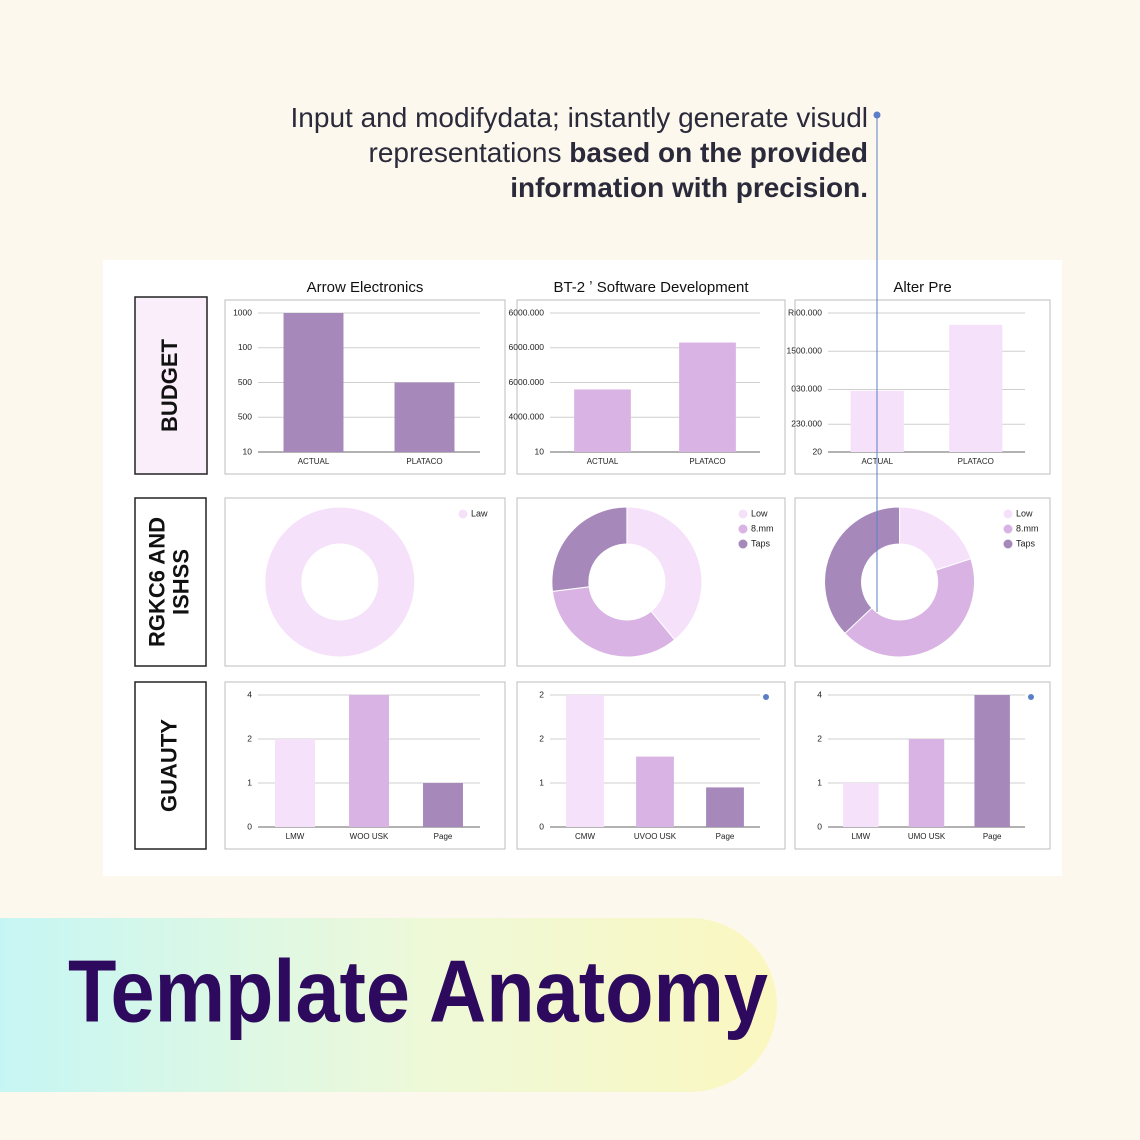  What do you see at coordinates (242, 312) in the screenshot?
I see `y-tick-label: 1000` at bounding box center [242, 312].